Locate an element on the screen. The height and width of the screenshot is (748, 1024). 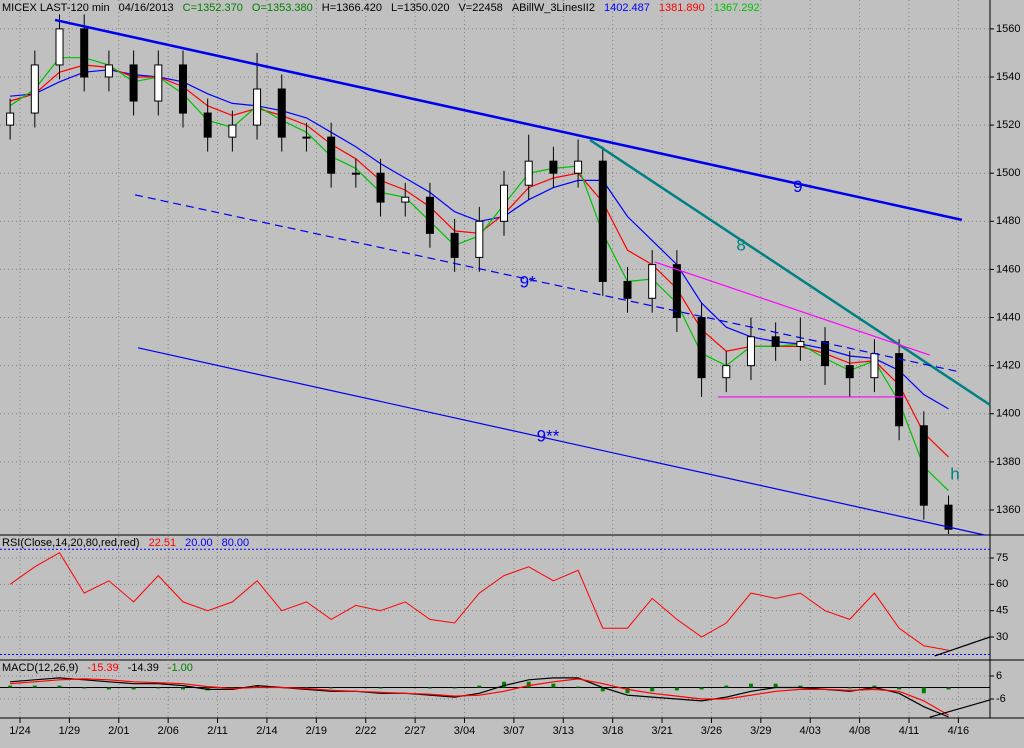
x-tick-label: 4/16 is located at coordinates (958, 731).